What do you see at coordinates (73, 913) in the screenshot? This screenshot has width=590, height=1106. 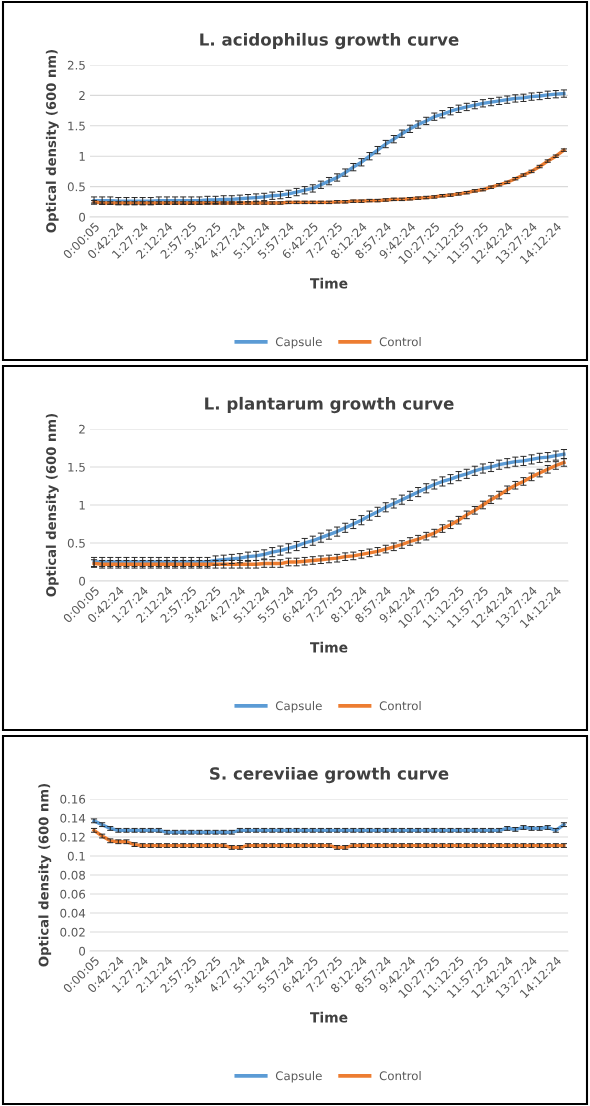 I see `y-tick-label: 0.04` at bounding box center [73, 913].